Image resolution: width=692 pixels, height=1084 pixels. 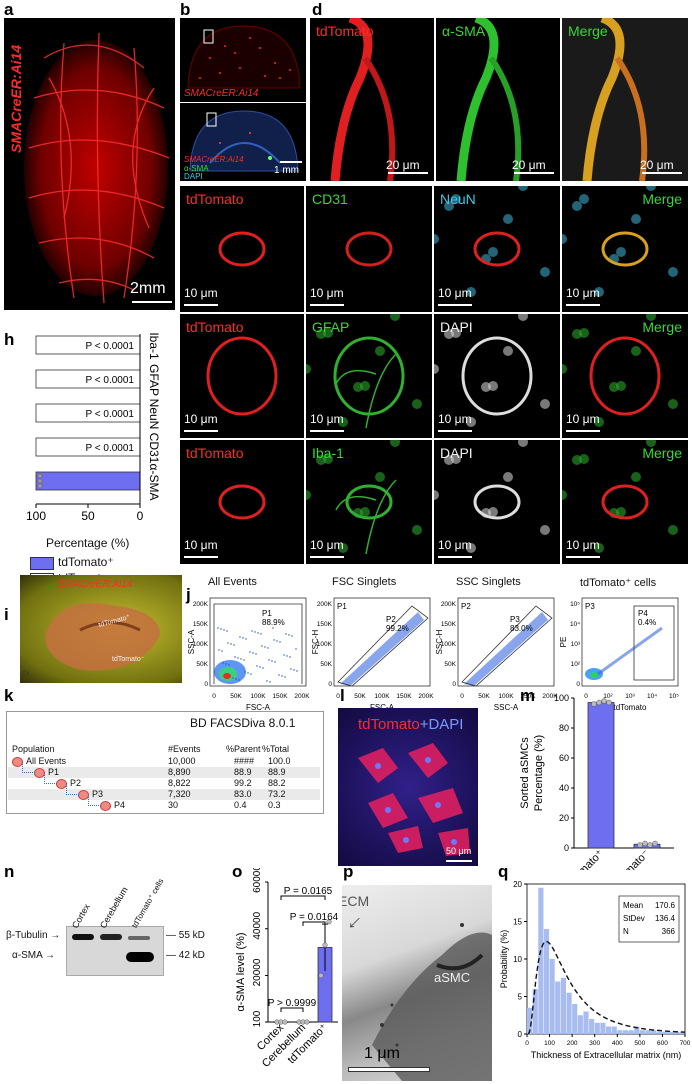 What do you see at coordinates (26, 674) in the screenshot?
I see `panel-i-corner-label: Cy` at bounding box center [26, 674].